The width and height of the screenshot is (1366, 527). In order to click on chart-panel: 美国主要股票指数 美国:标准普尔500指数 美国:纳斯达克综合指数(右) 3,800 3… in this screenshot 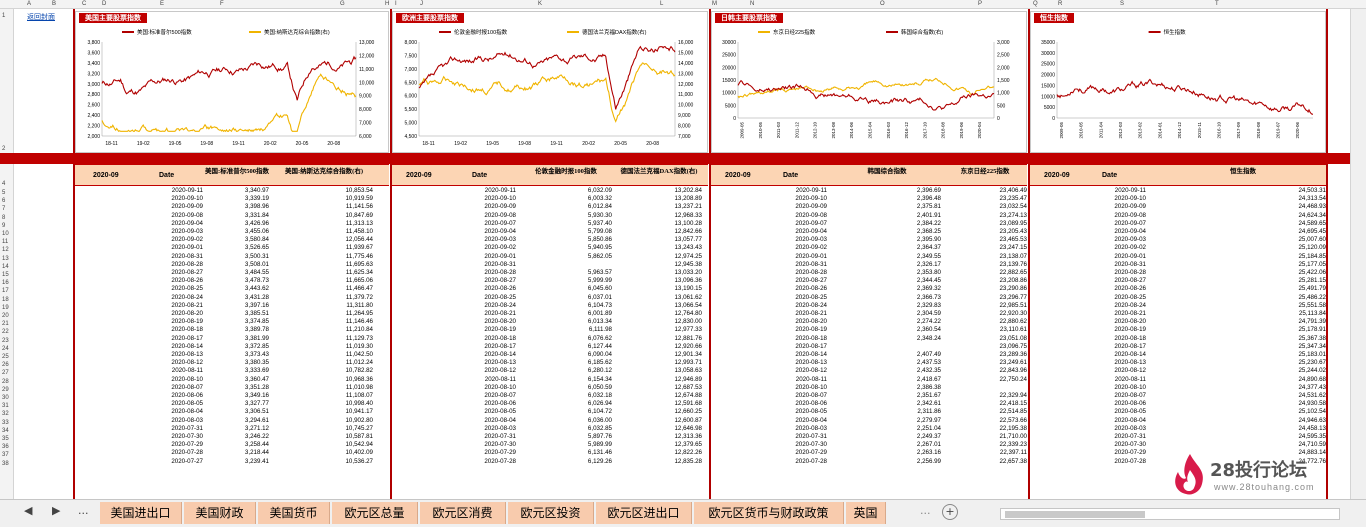, I will do `click(232, 82)`.